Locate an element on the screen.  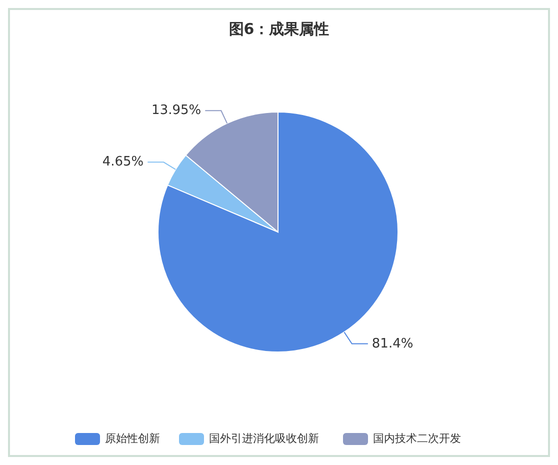
legend-label: 原始性创新 is located at coordinates (132, 439).